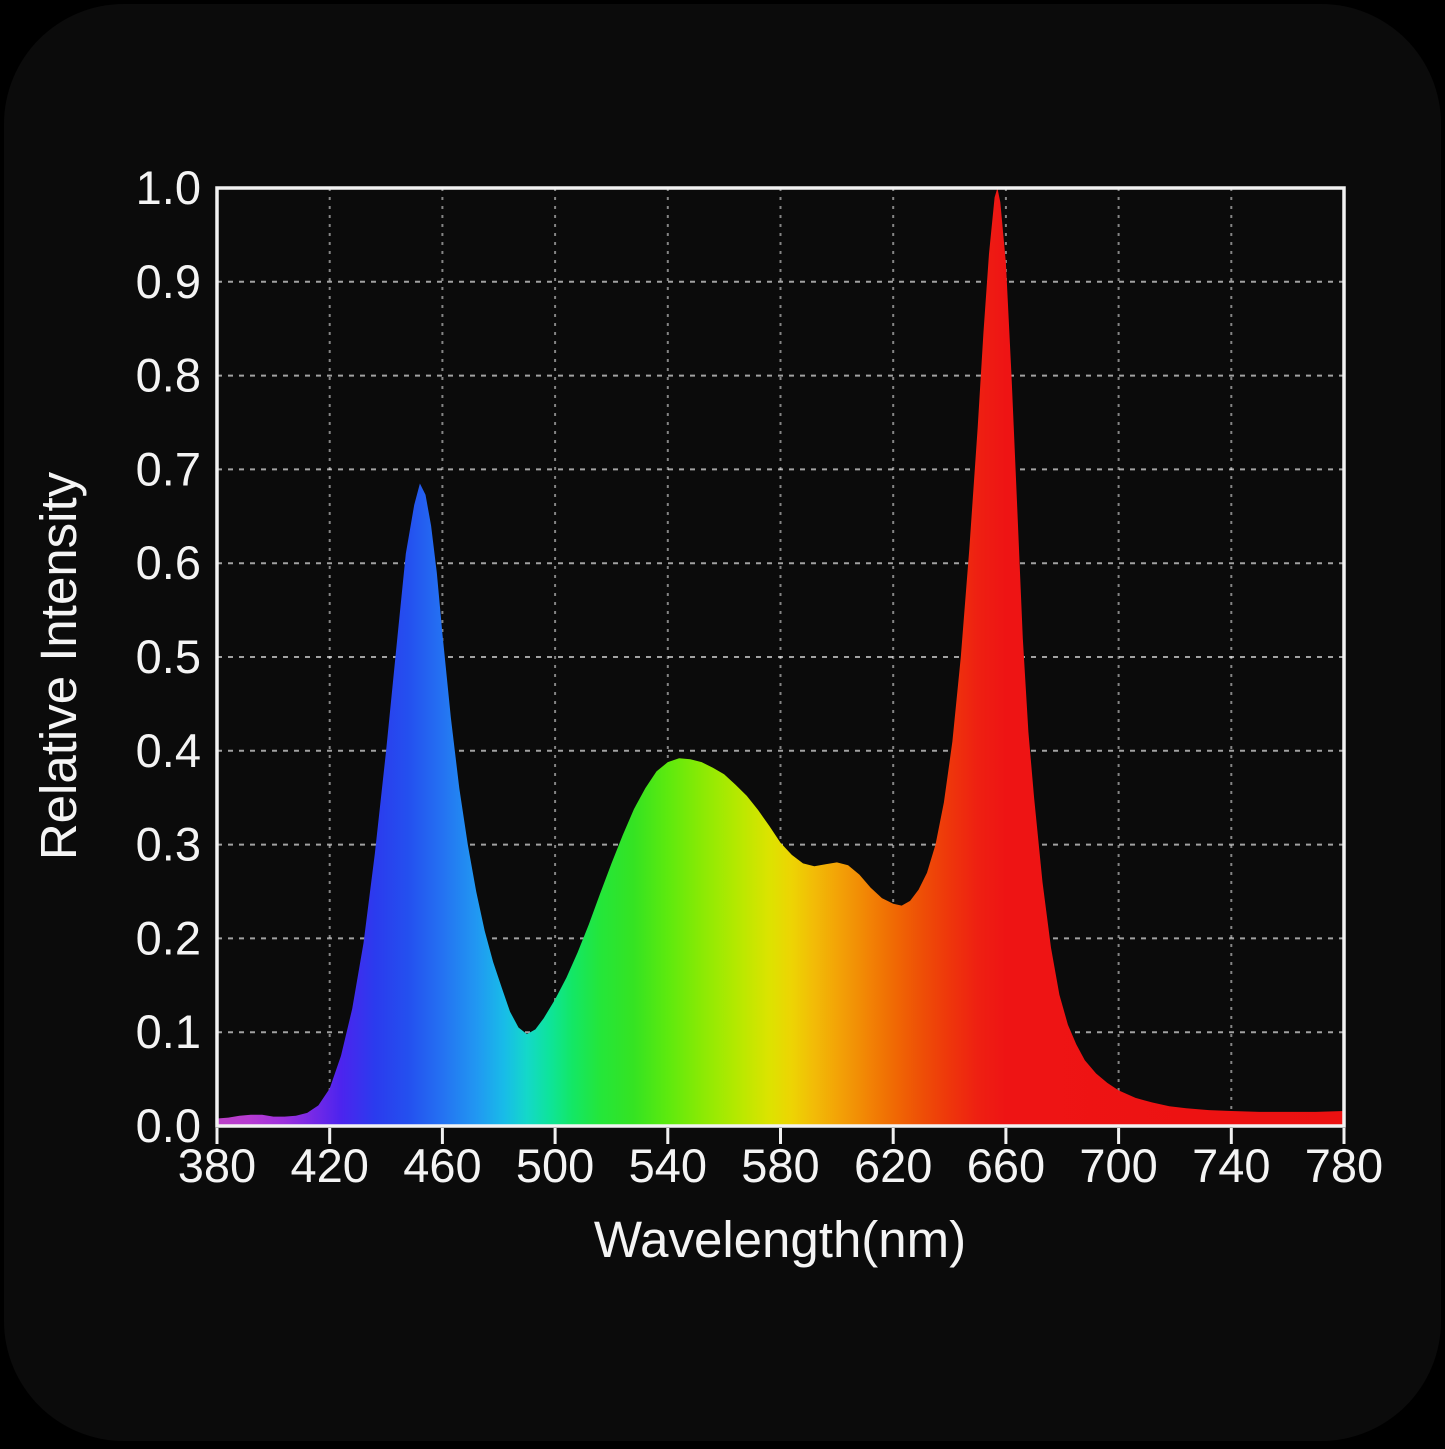 The width and height of the screenshot is (1445, 1449). Describe the element at coordinates (893, 1165) in the screenshot. I see `x-tick-label: 620` at that location.